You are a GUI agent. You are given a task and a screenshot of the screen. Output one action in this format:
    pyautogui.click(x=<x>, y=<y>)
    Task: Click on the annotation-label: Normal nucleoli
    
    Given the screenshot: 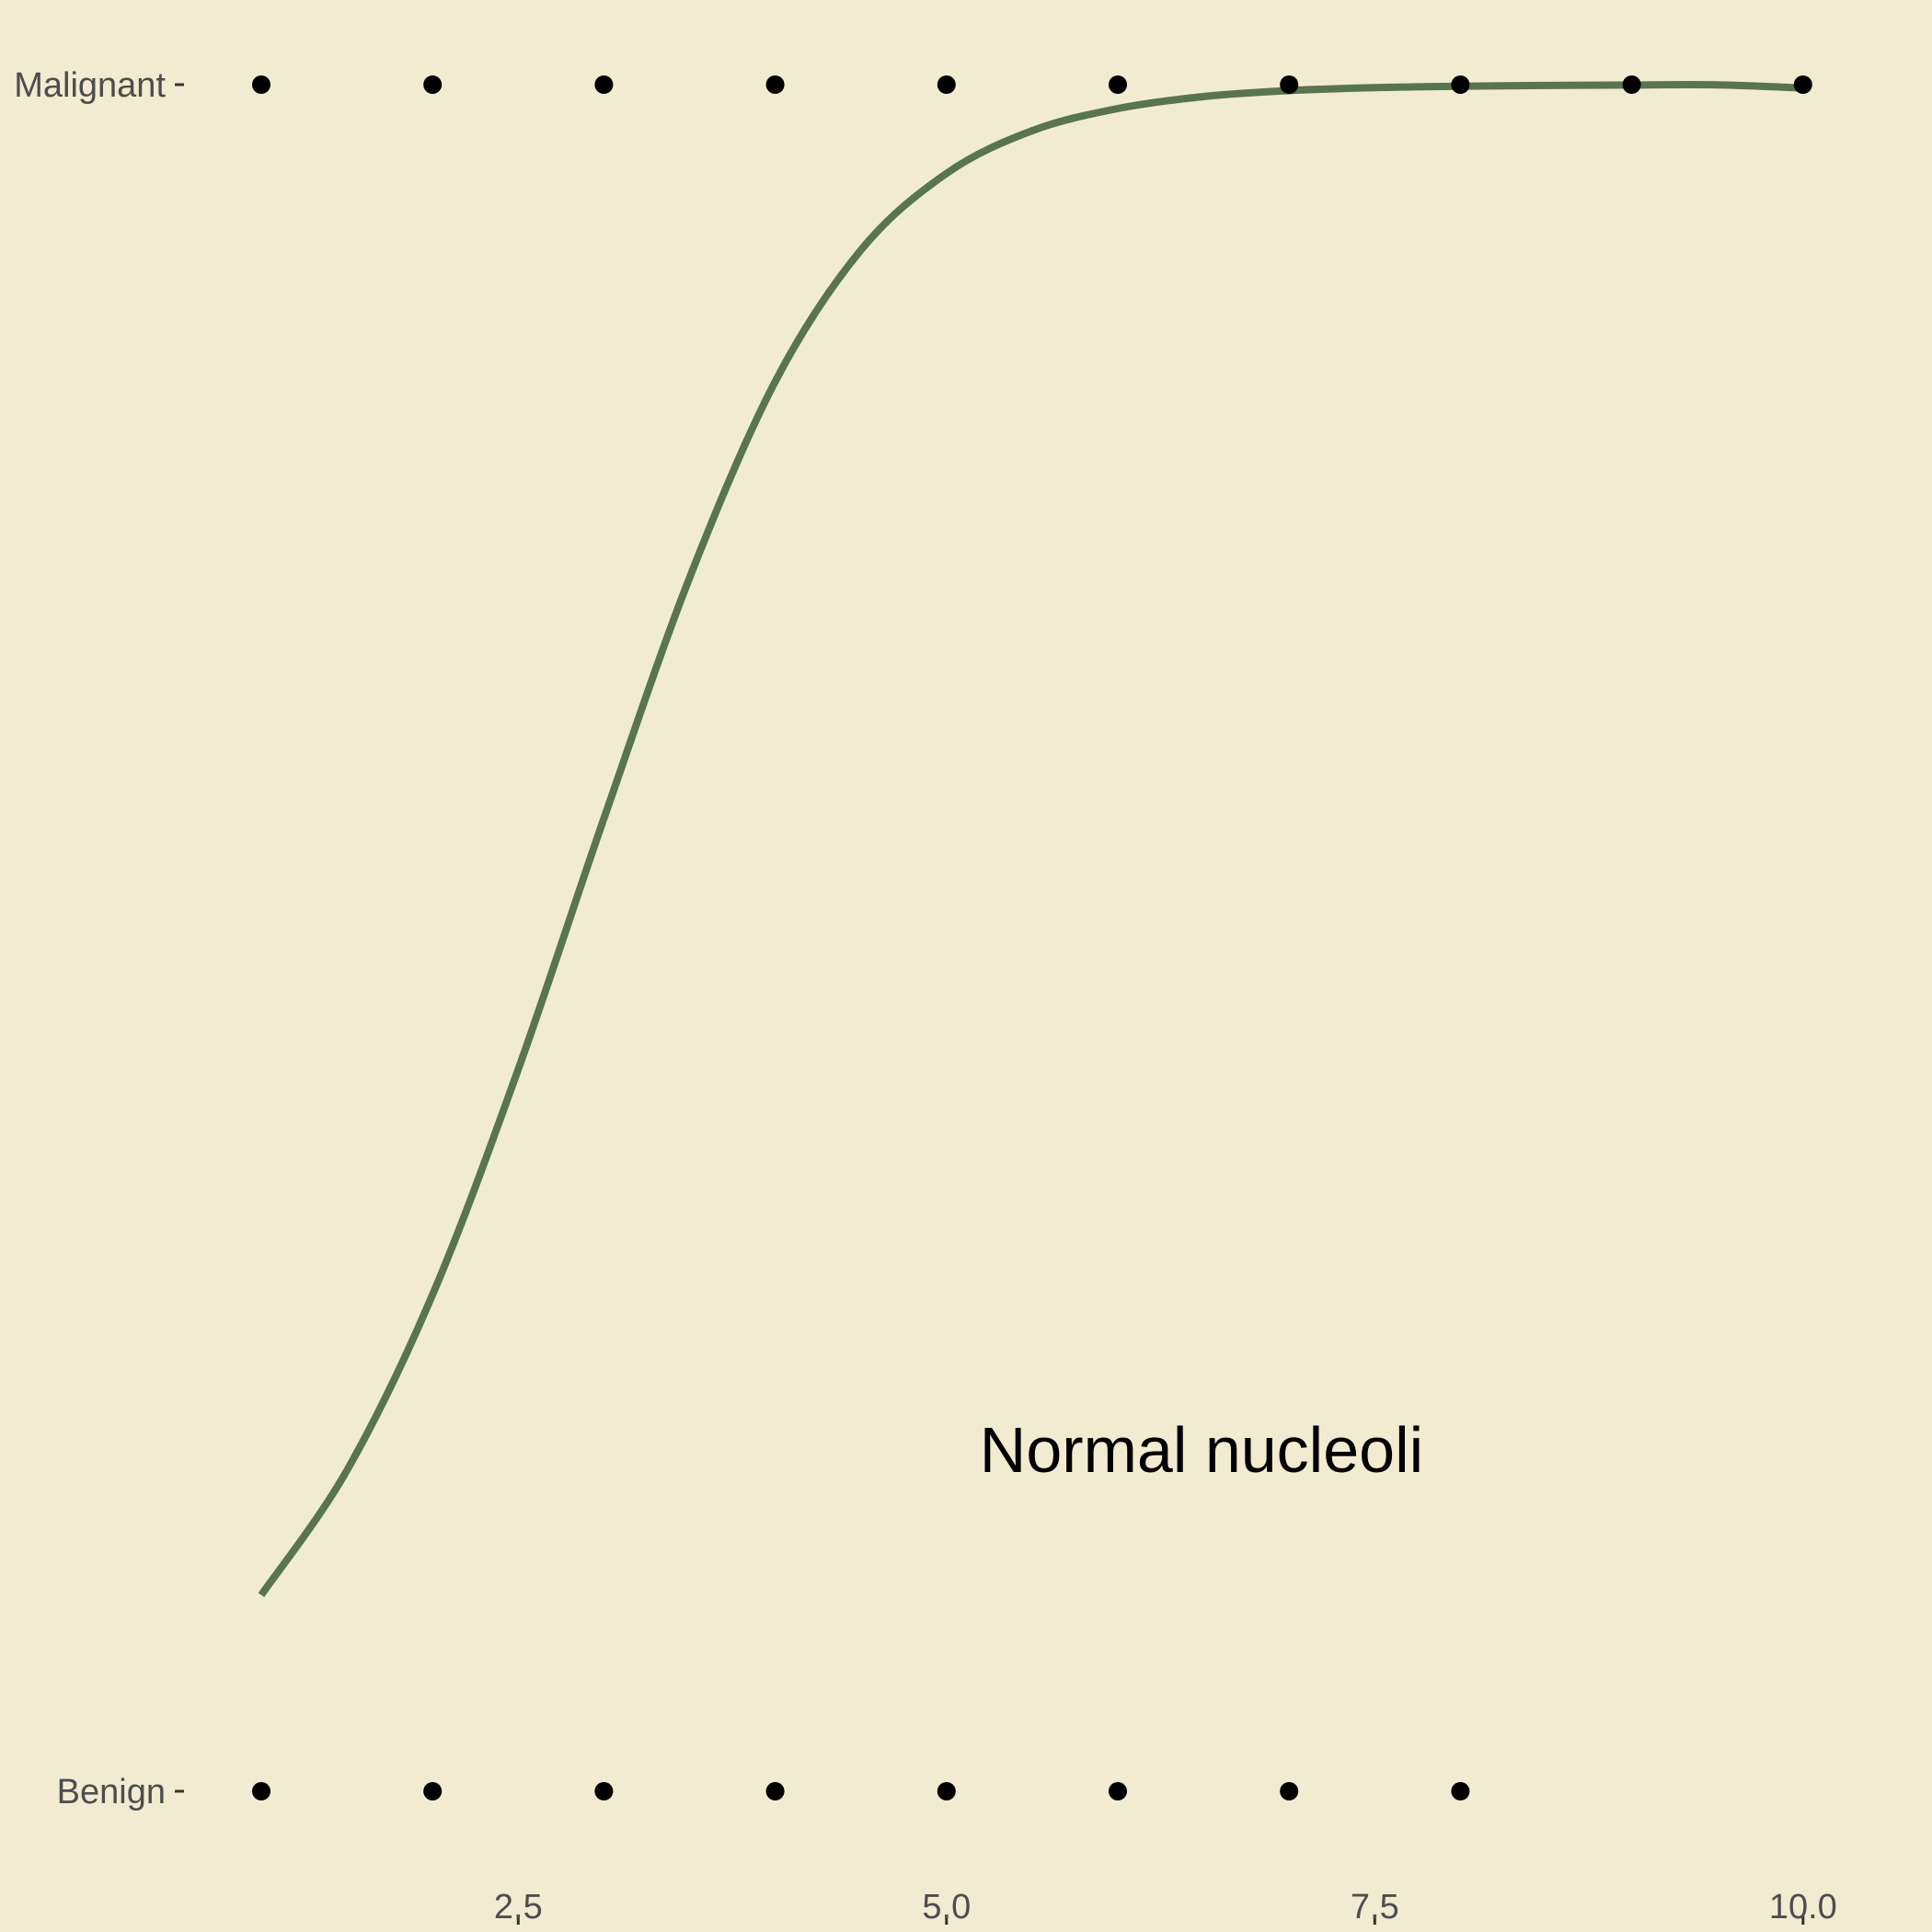 What is the action you would take?
    pyautogui.click(x=1201, y=1450)
    